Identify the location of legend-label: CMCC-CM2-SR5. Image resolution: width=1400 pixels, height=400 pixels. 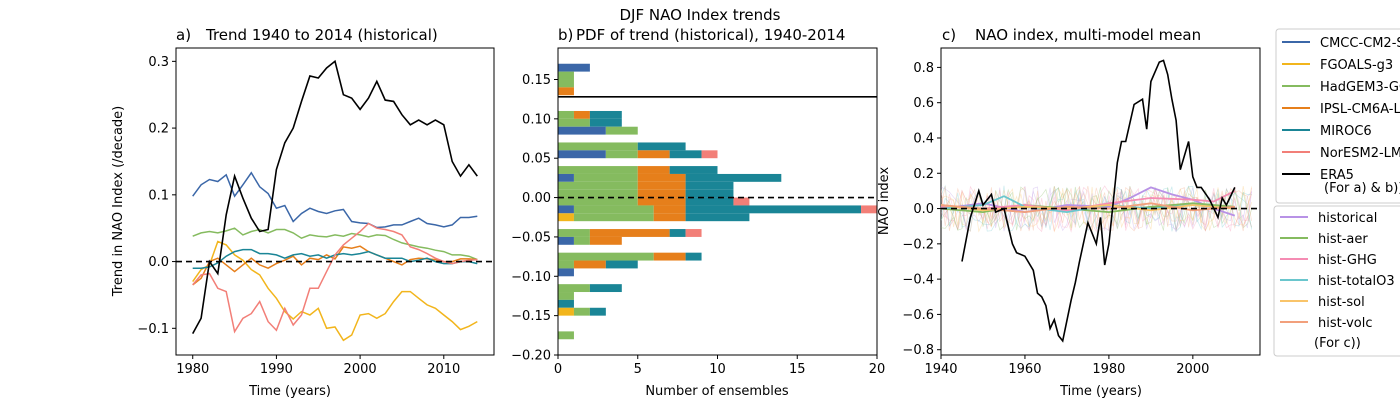
(1360, 43).